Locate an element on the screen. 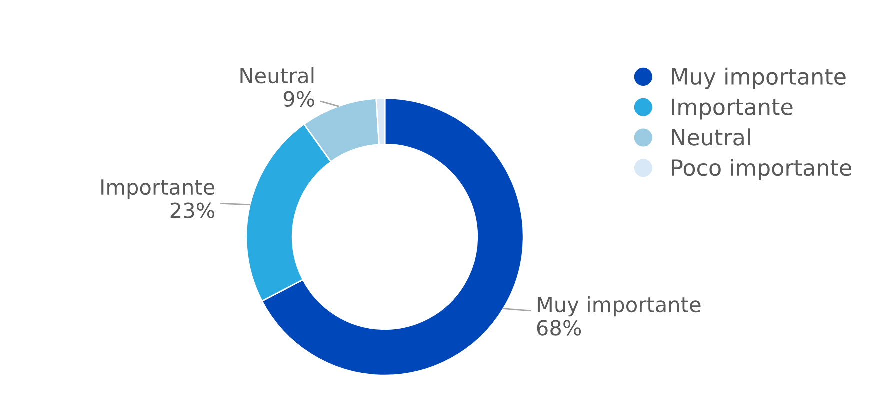 The height and width of the screenshot is (414, 877). slice-label: Importante is located at coordinates (158, 190).